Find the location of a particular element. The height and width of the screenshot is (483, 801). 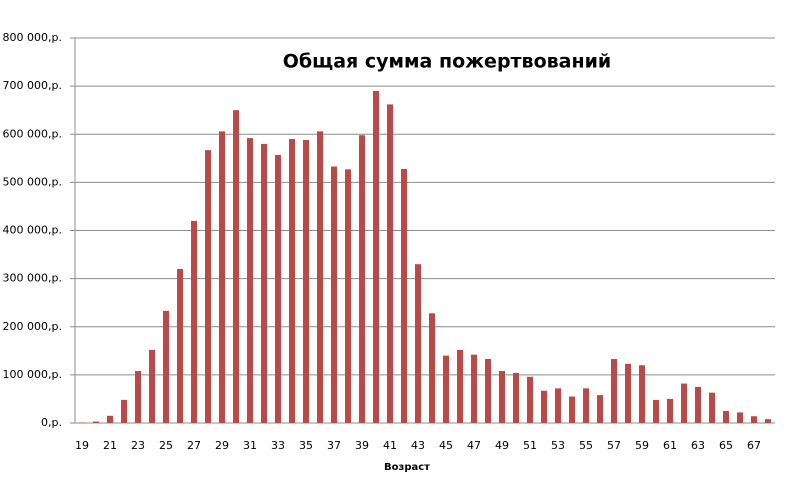

x-tick-label: 63 is located at coordinates (698, 445).